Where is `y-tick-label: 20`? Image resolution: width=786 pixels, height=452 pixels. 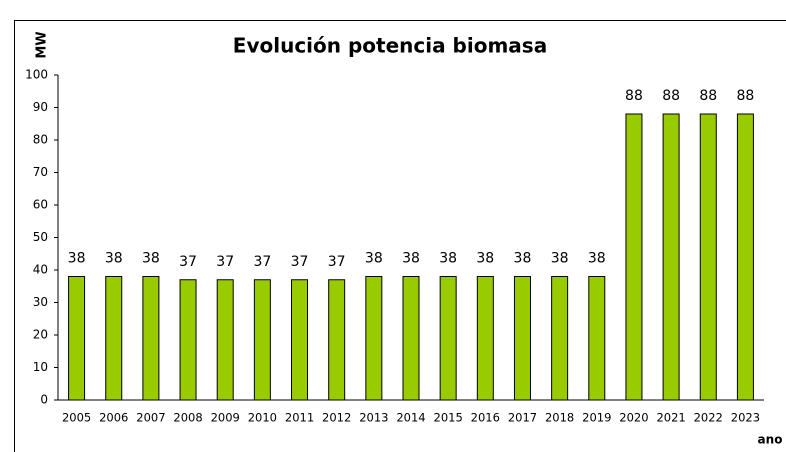 y-tick-label: 20 is located at coordinates (40, 335).